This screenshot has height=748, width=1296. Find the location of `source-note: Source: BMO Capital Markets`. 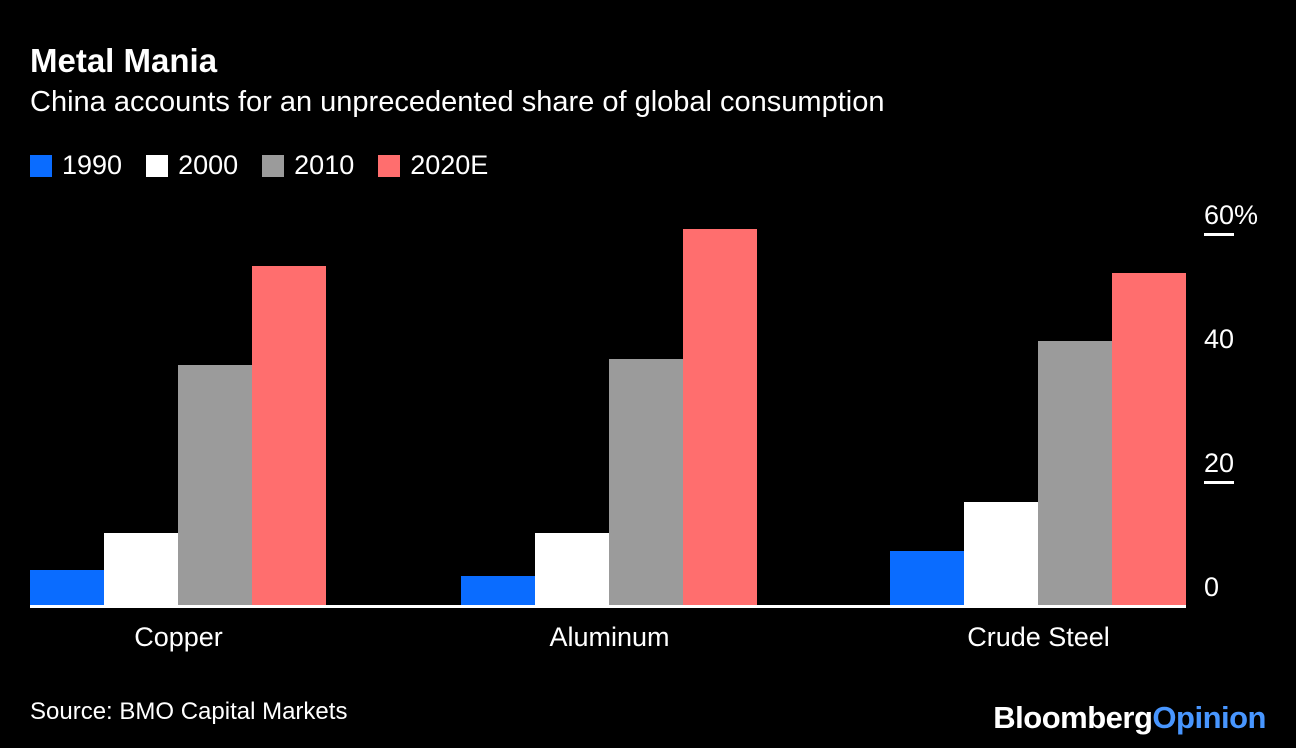

source-note: Source: BMO Capital Markets is located at coordinates (189, 711).